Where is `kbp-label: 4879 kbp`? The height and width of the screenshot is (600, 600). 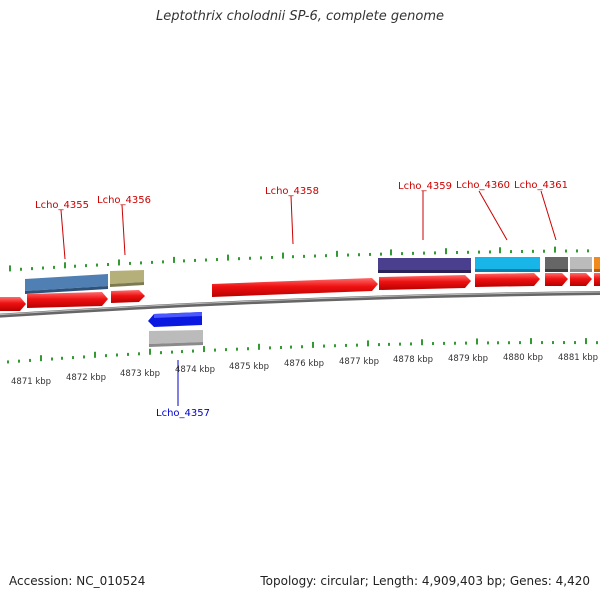
kbp-label: 4879 kbp is located at coordinates (468, 359).